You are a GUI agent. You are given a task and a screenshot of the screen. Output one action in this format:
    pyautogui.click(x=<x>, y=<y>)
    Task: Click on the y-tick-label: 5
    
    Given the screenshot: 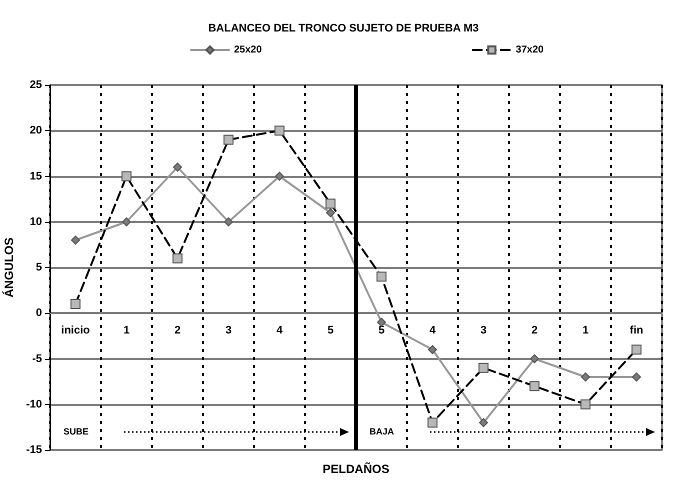 What is the action you would take?
    pyautogui.click(x=39, y=268)
    